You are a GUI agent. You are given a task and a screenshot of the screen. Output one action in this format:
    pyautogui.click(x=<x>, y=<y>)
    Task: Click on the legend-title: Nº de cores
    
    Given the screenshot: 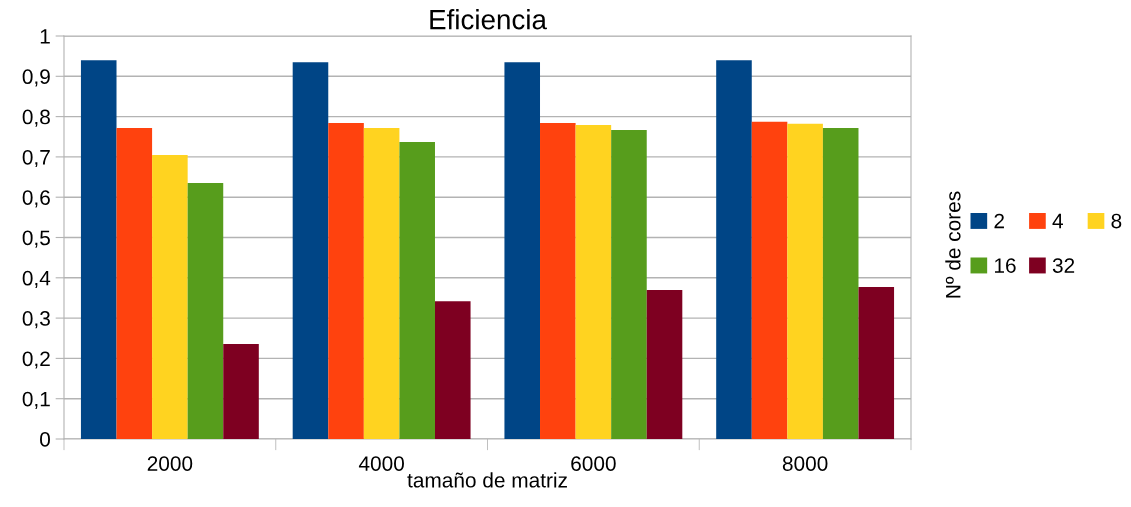 What is the action you would take?
    pyautogui.click(x=953, y=244)
    